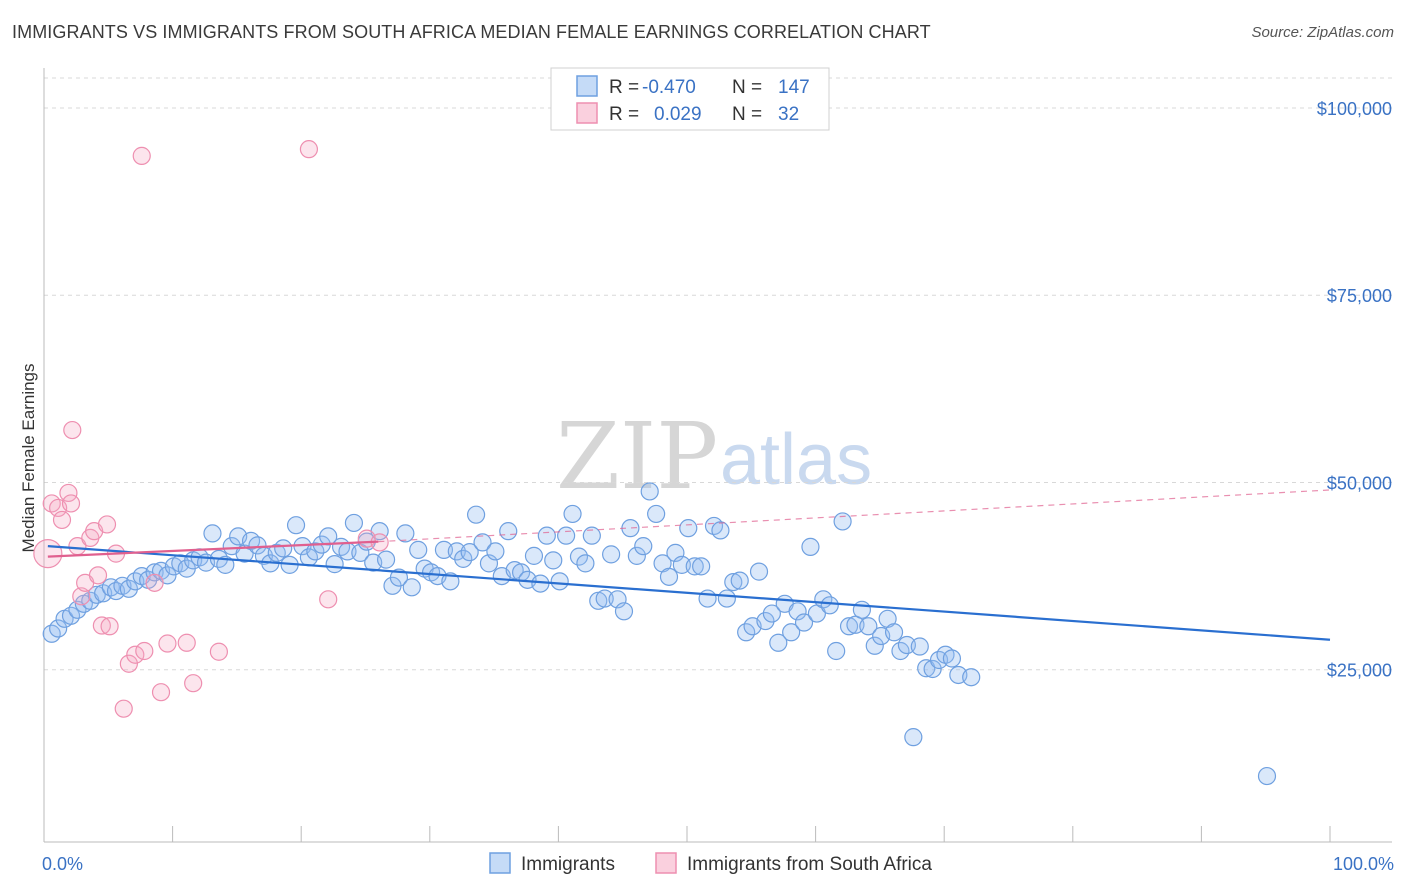 The height and width of the screenshot is (892, 1406). I want to click on legend-r-label-2: R =, so click(624, 114).